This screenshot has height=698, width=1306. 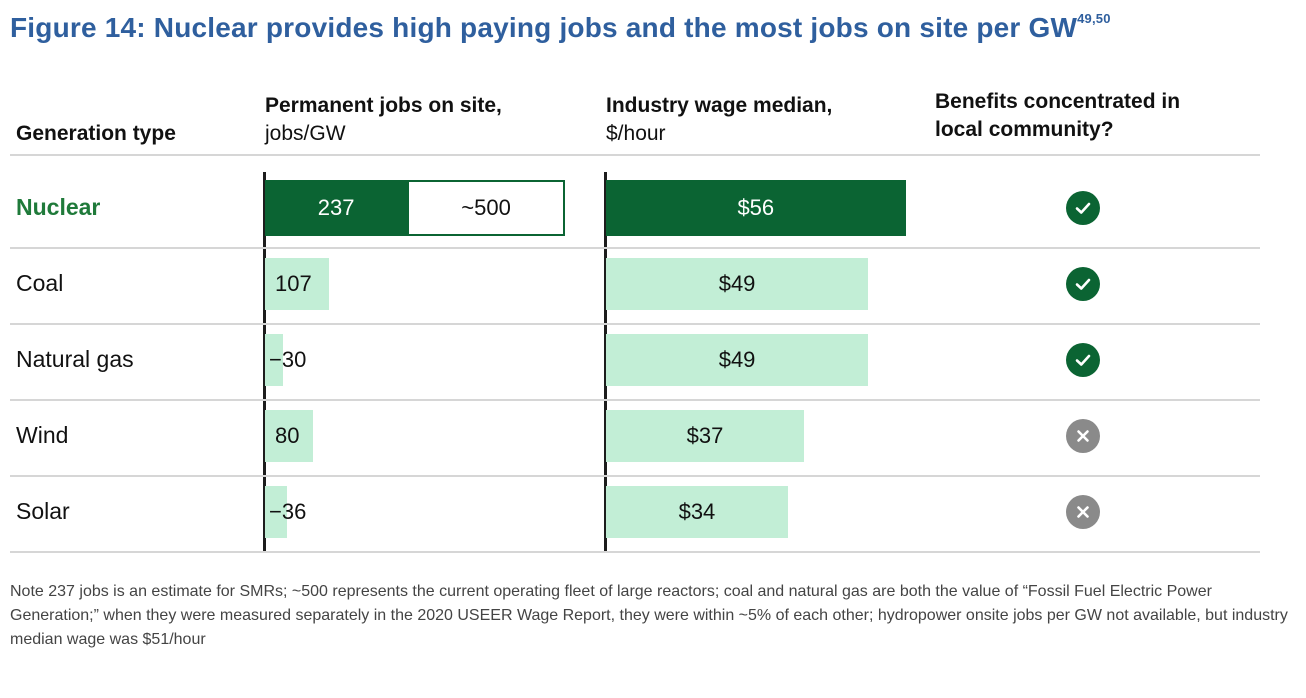 What do you see at coordinates (383, 119) in the screenshot?
I see `header-jobs: Permanent jobs on site, jobs/GW` at bounding box center [383, 119].